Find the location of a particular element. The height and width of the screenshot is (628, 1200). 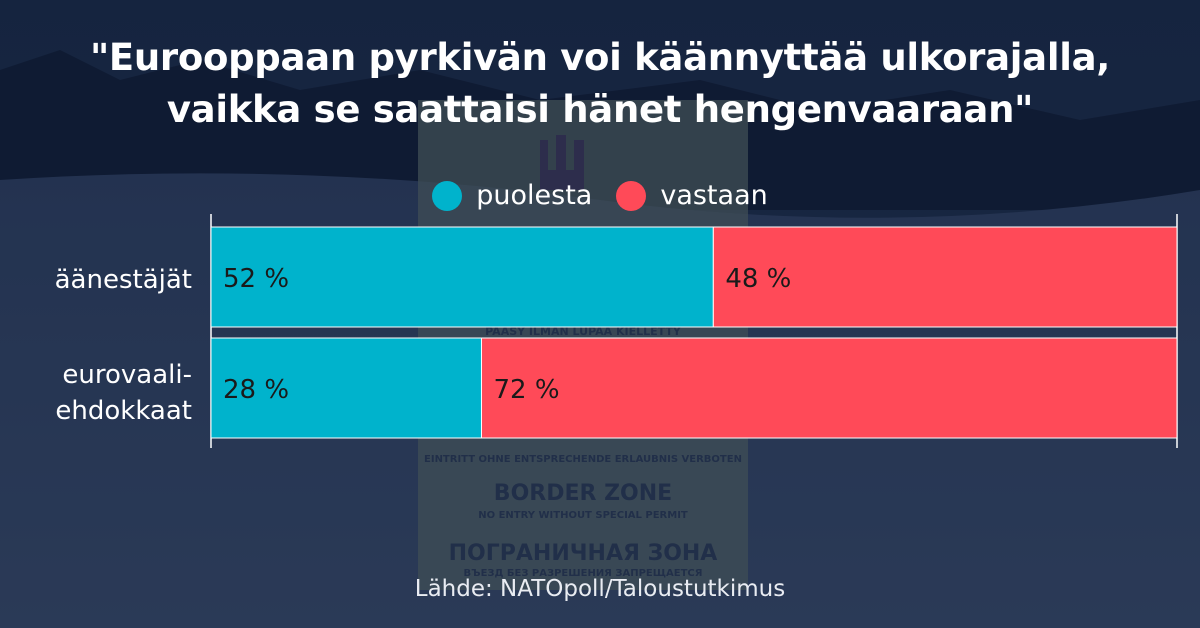

data-label-puolesta-0: 52 % is located at coordinates (256, 279).